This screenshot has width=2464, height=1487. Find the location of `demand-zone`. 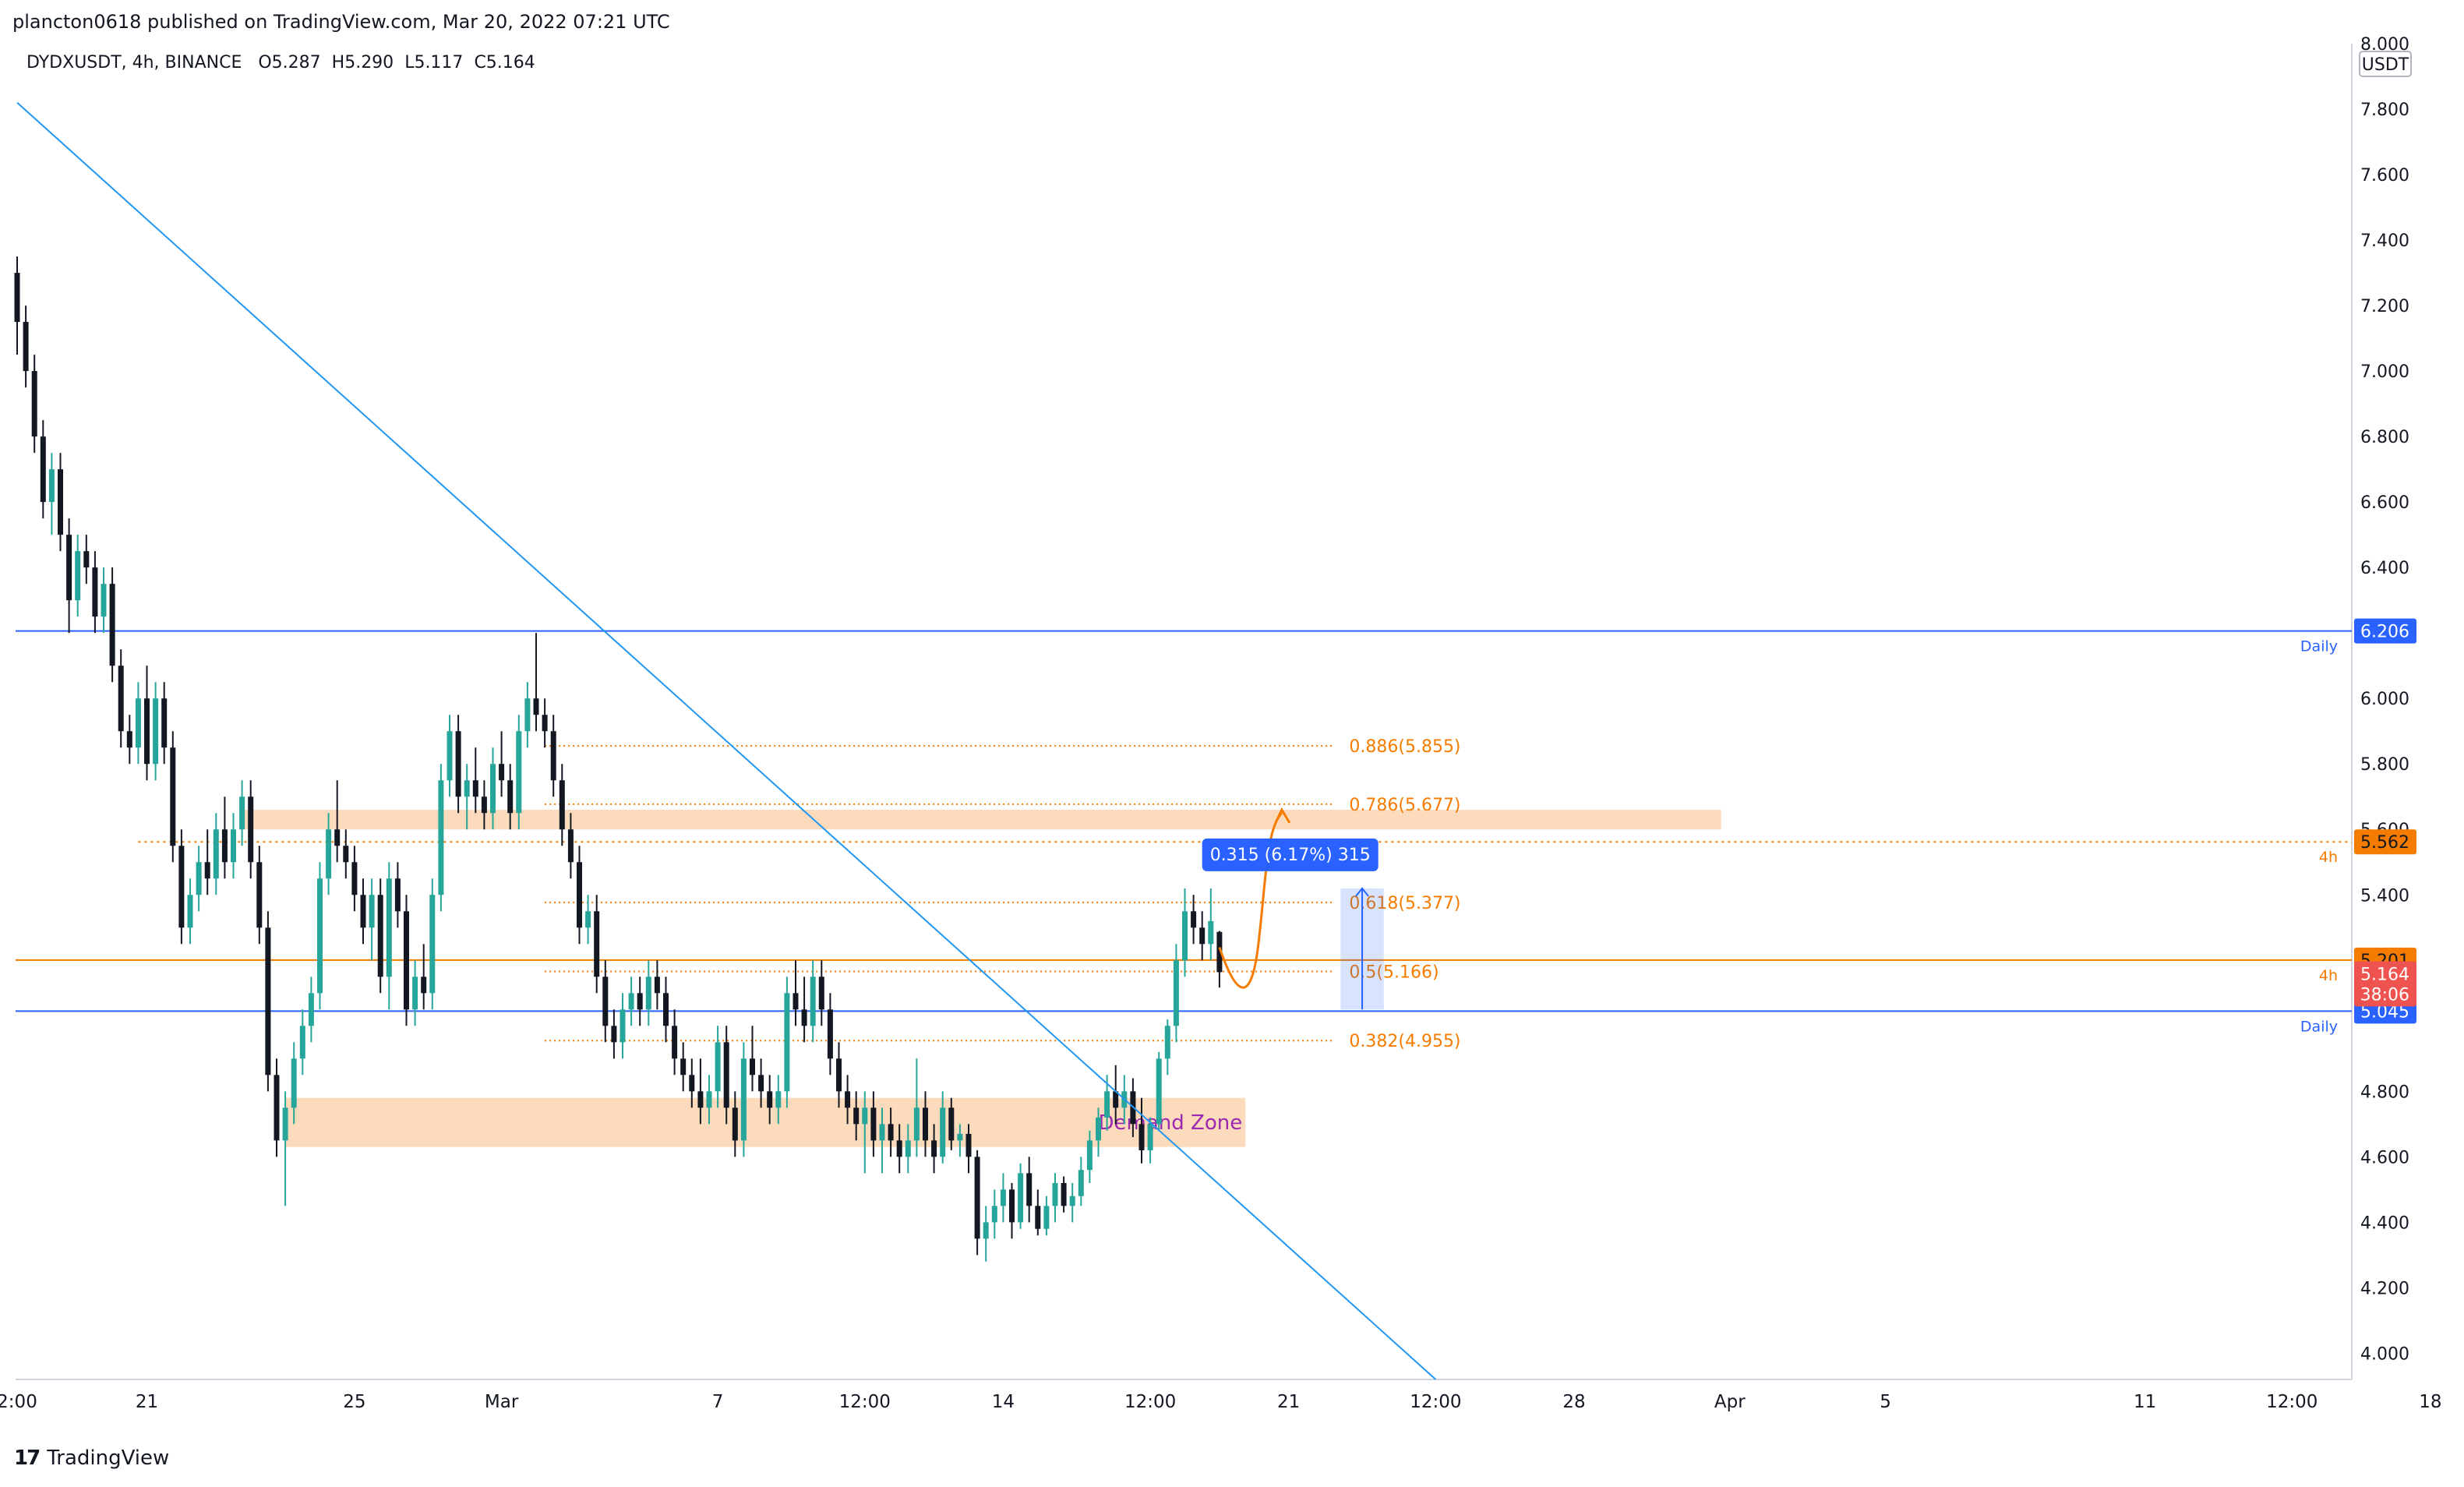

demand-zone is located at coordinates (765, 1122).